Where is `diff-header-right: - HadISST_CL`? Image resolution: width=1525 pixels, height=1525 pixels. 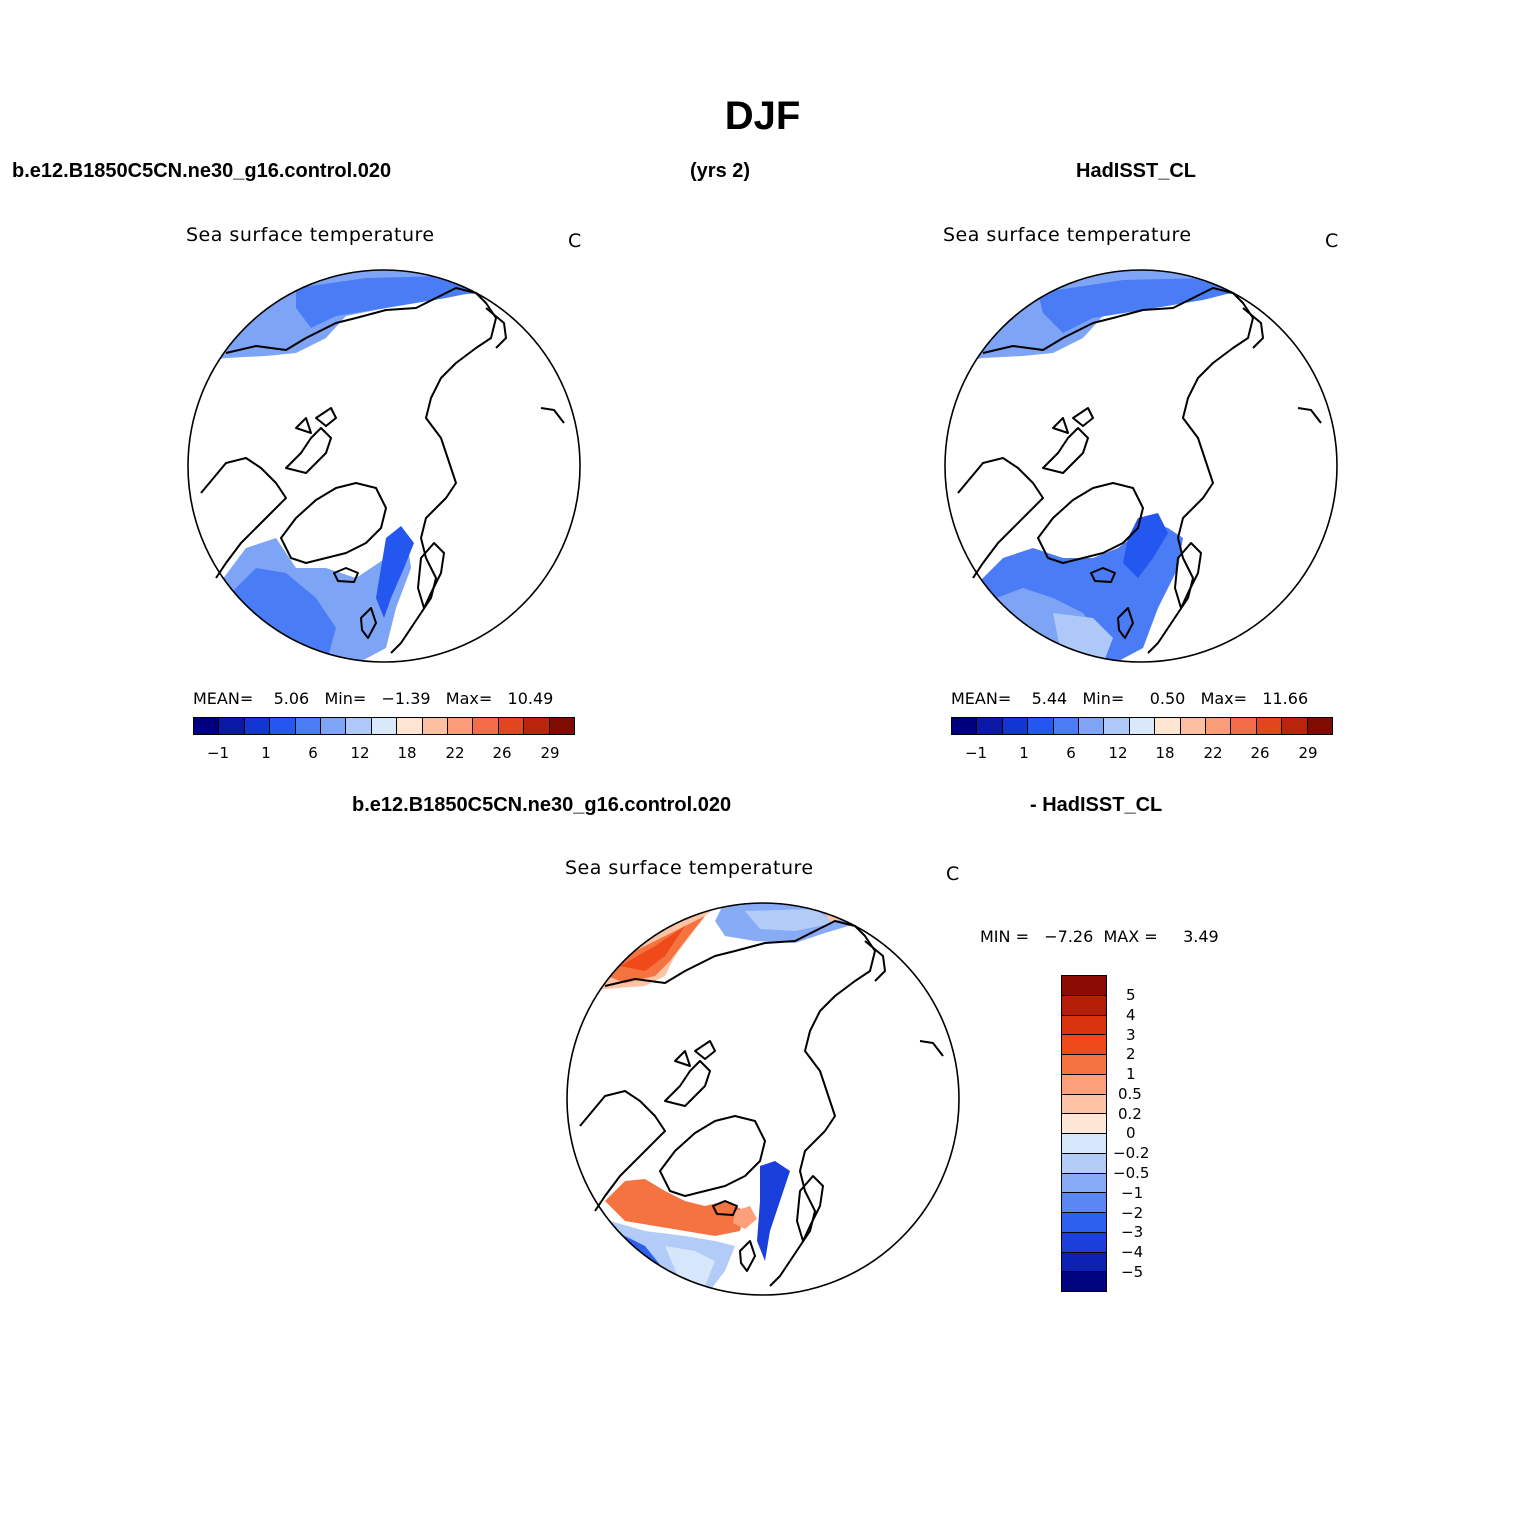
diff-header-right: - HadISST_CL is located at coordinates (1096, 805).